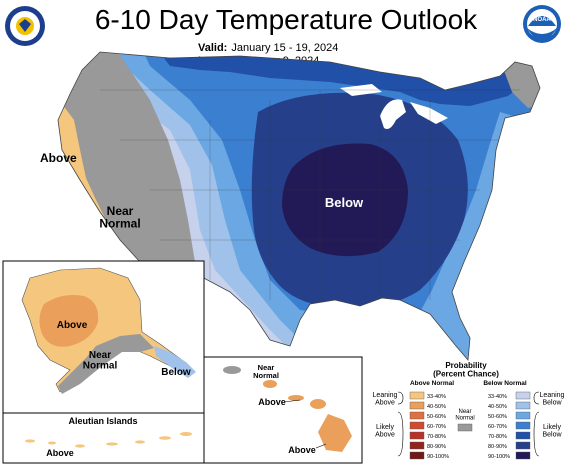 The image size is (572, 469). Describe the element at coordinates (499, 457) in the screenshot. I see `legend-below-range: 90-100%` at that location.